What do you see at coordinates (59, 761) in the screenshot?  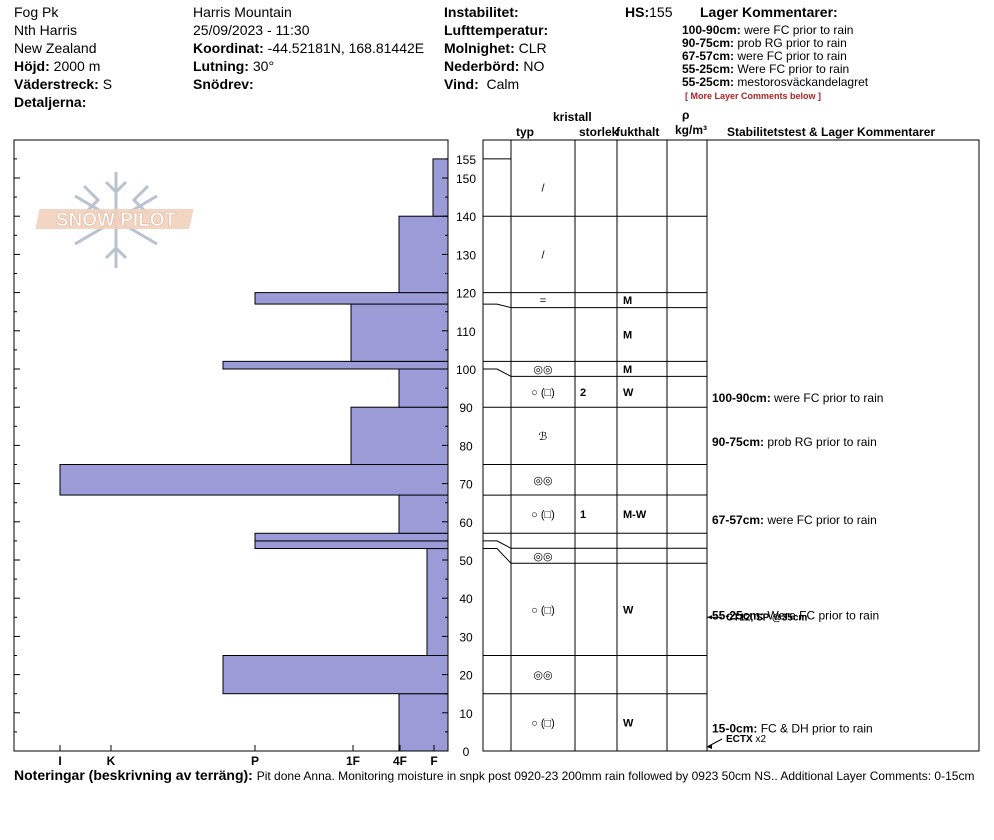 I see `hardness-label: I` at bounding box center [59, 761].